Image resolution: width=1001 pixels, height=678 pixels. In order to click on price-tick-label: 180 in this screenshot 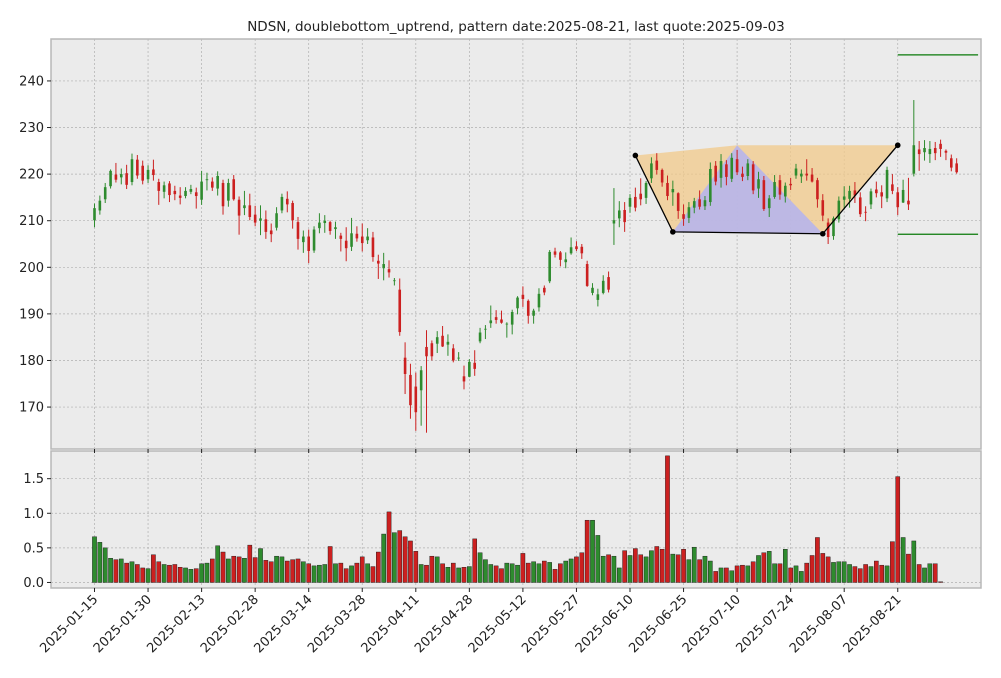, I will do `click(31, 361)`.